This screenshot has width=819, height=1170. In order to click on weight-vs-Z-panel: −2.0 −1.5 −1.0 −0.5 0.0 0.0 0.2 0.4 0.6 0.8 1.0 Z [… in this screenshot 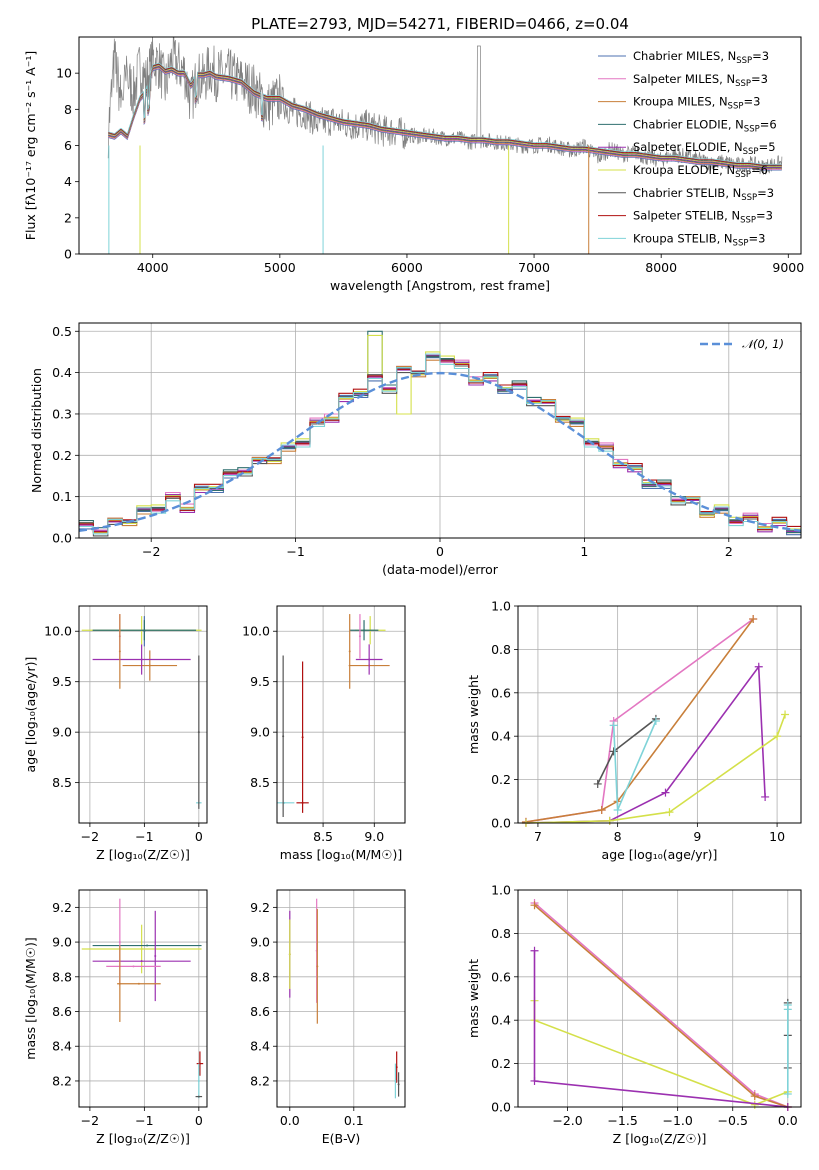, I will do `click(634, 1014)`.